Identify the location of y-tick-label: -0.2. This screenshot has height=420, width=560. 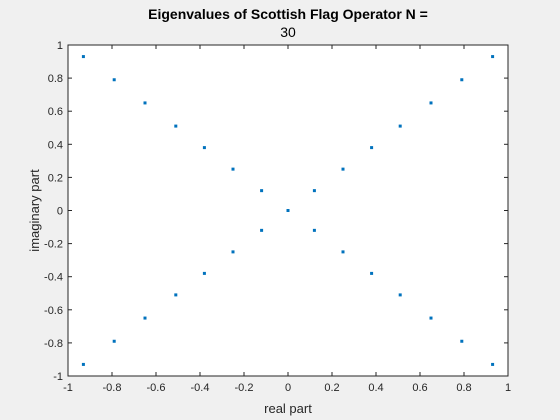
(53, 245).